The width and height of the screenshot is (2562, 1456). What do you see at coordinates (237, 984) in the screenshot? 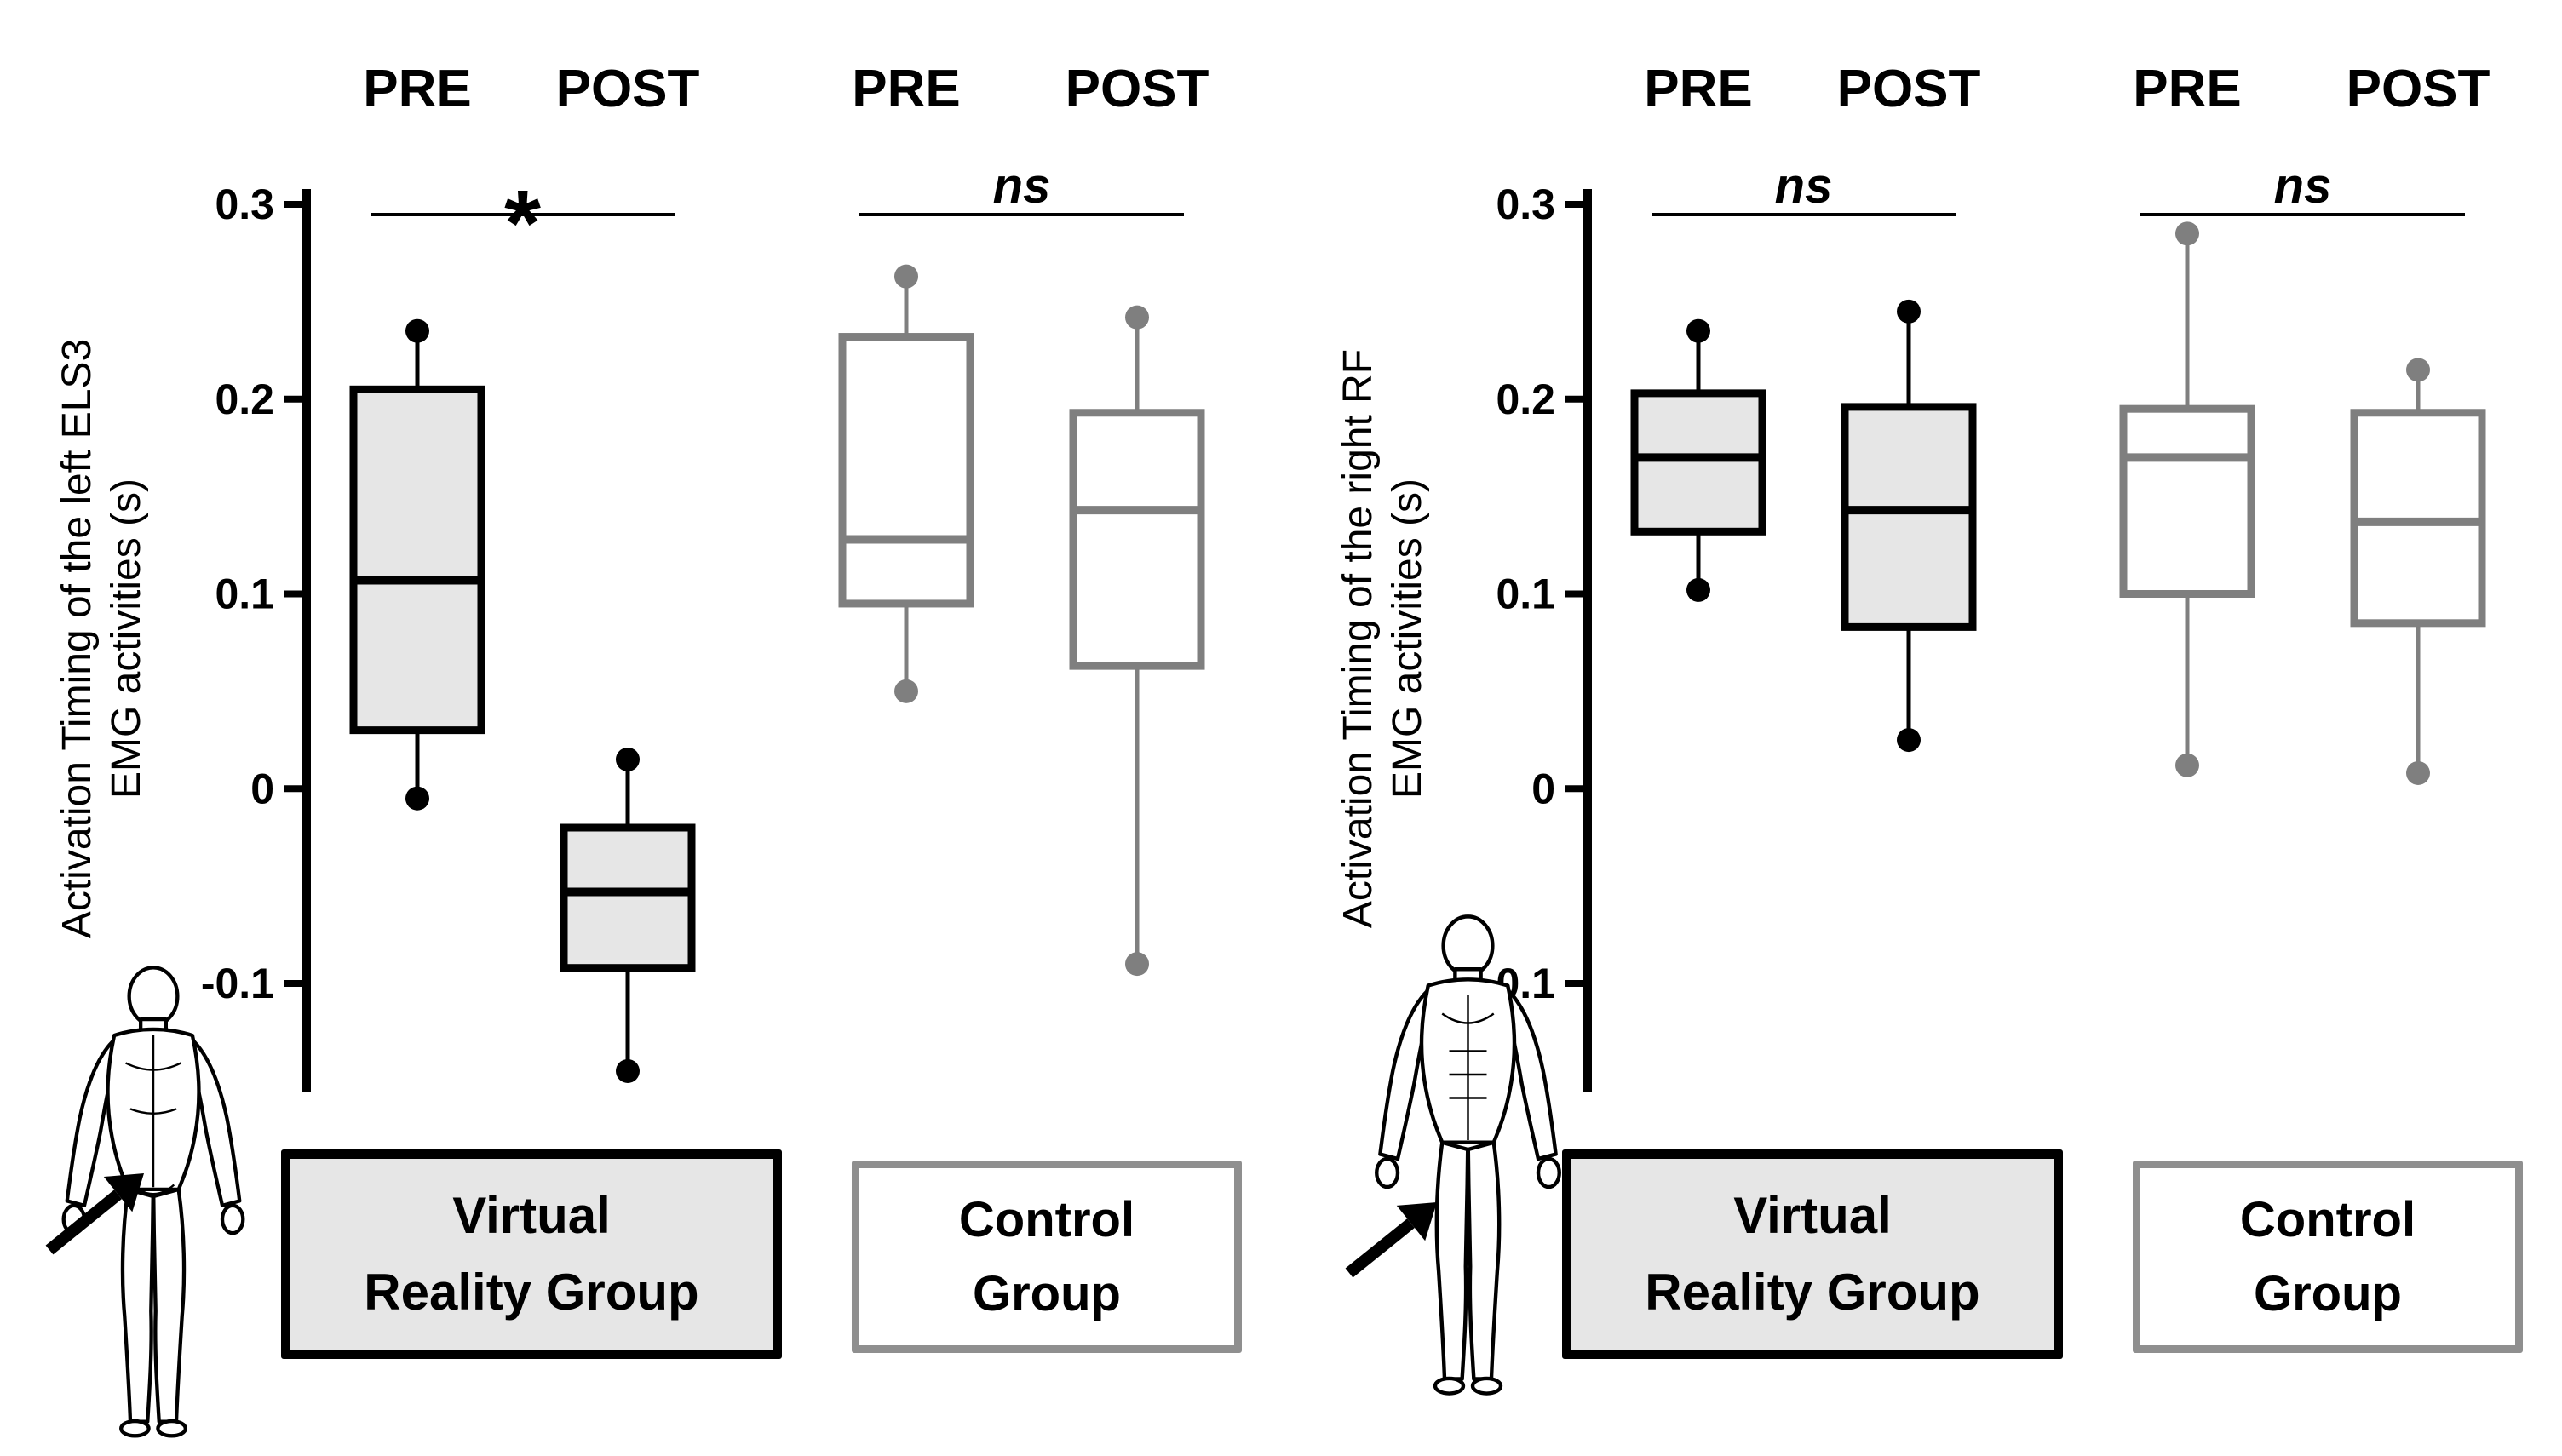
I see `y-tick-label: -0.1` at bounding box center [237, 984].